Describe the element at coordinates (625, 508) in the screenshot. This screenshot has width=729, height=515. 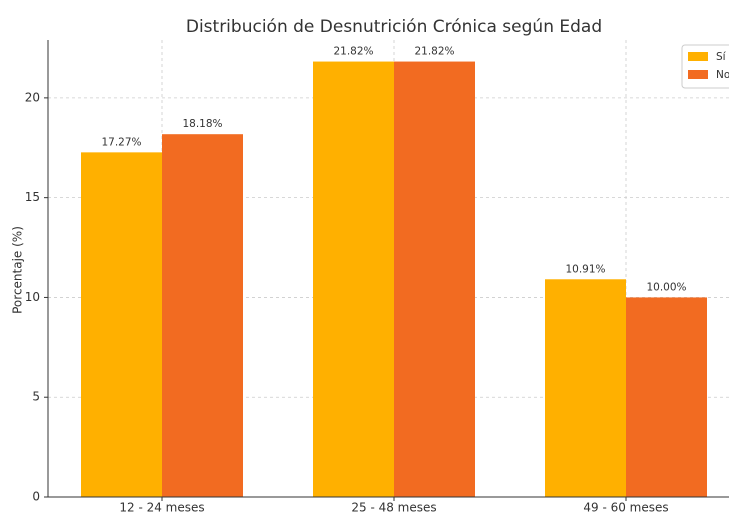
I see `x-tick-label: 49 - 60 meses` at that location.